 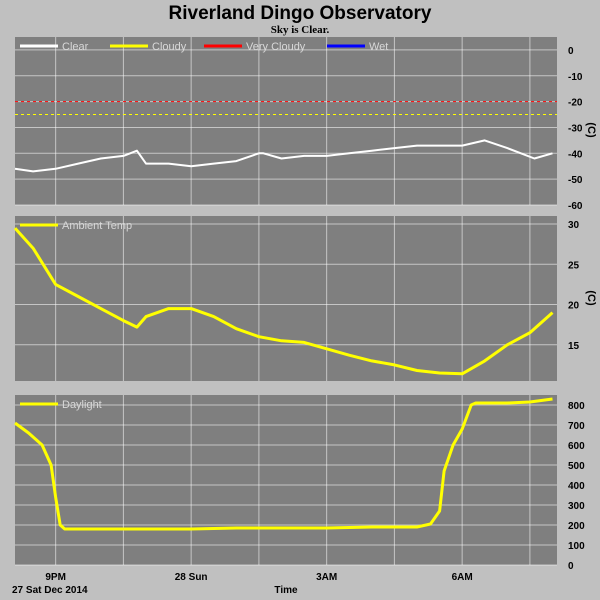 I want to click on y-tick-label: 400, so click(x=576, y=486).